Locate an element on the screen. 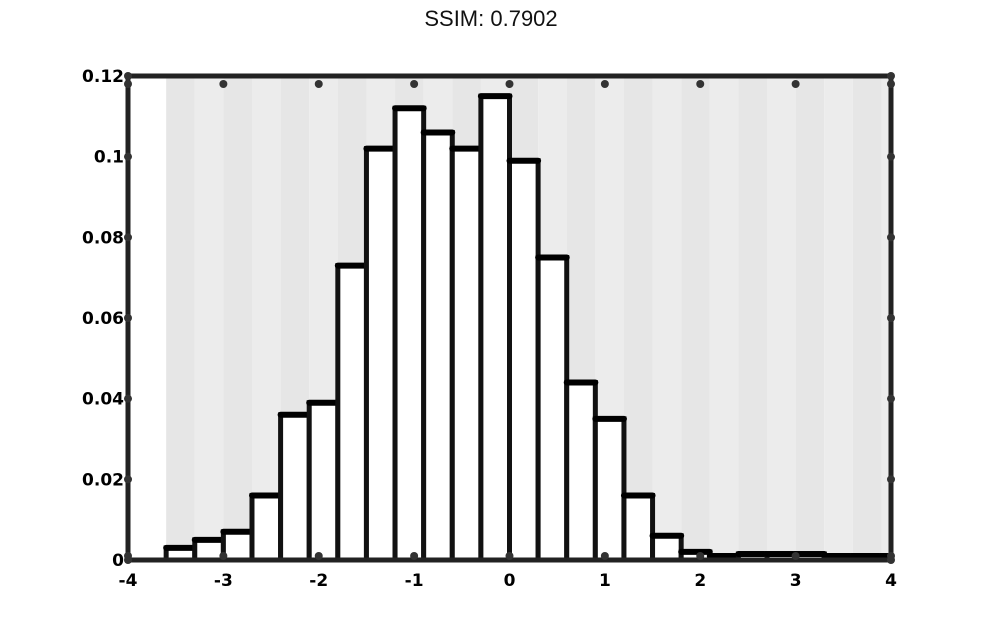 This screenshot has width=982, height=626. y-tick-label-3: 0.06 is located at coordinates (103, 319).